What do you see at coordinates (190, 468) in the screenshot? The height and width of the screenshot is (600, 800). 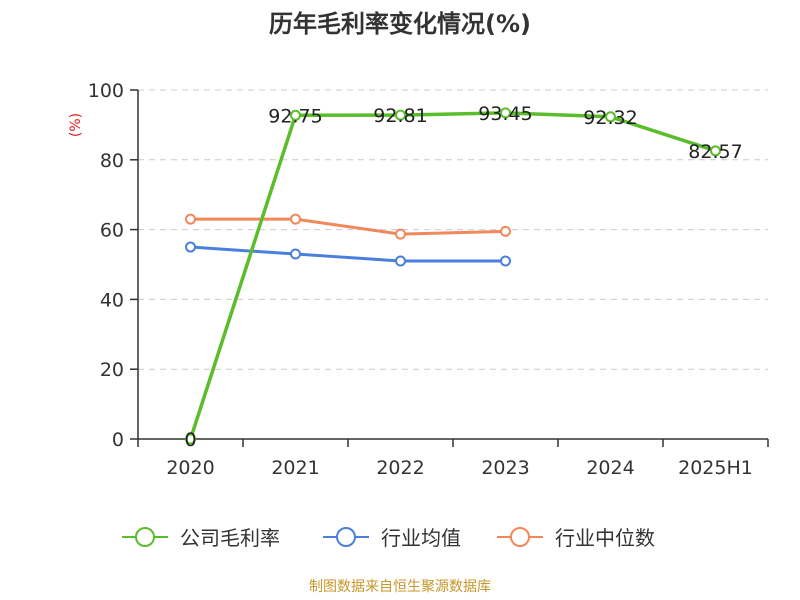 I see `x-tick-label: 2020` at bounding box center [190, 468].